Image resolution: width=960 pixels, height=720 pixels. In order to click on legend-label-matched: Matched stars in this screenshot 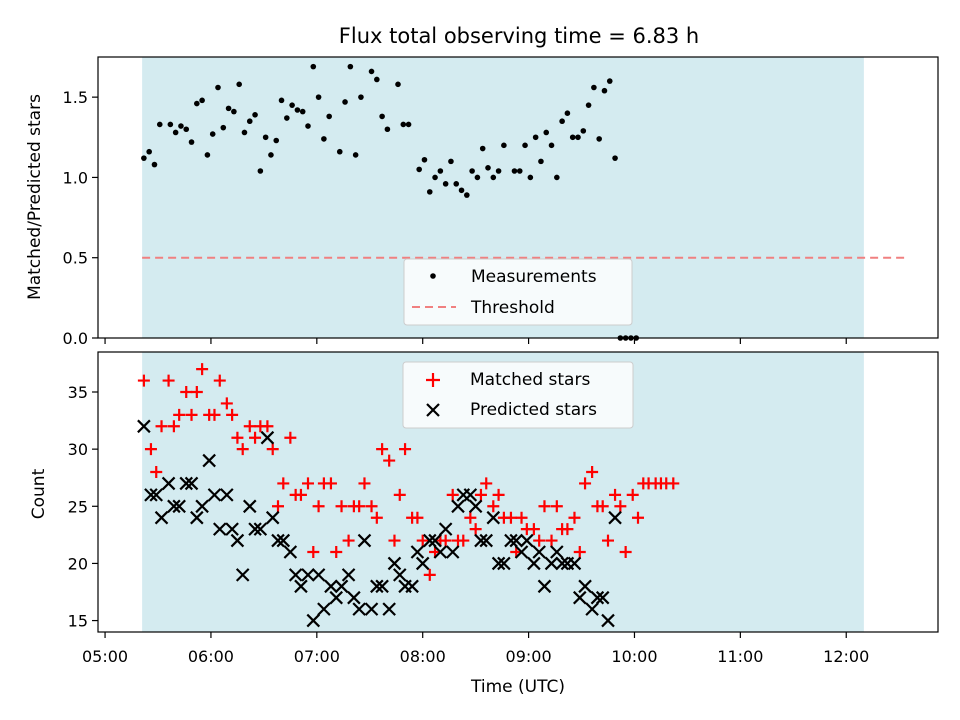, I will do `click(530, 380)`.